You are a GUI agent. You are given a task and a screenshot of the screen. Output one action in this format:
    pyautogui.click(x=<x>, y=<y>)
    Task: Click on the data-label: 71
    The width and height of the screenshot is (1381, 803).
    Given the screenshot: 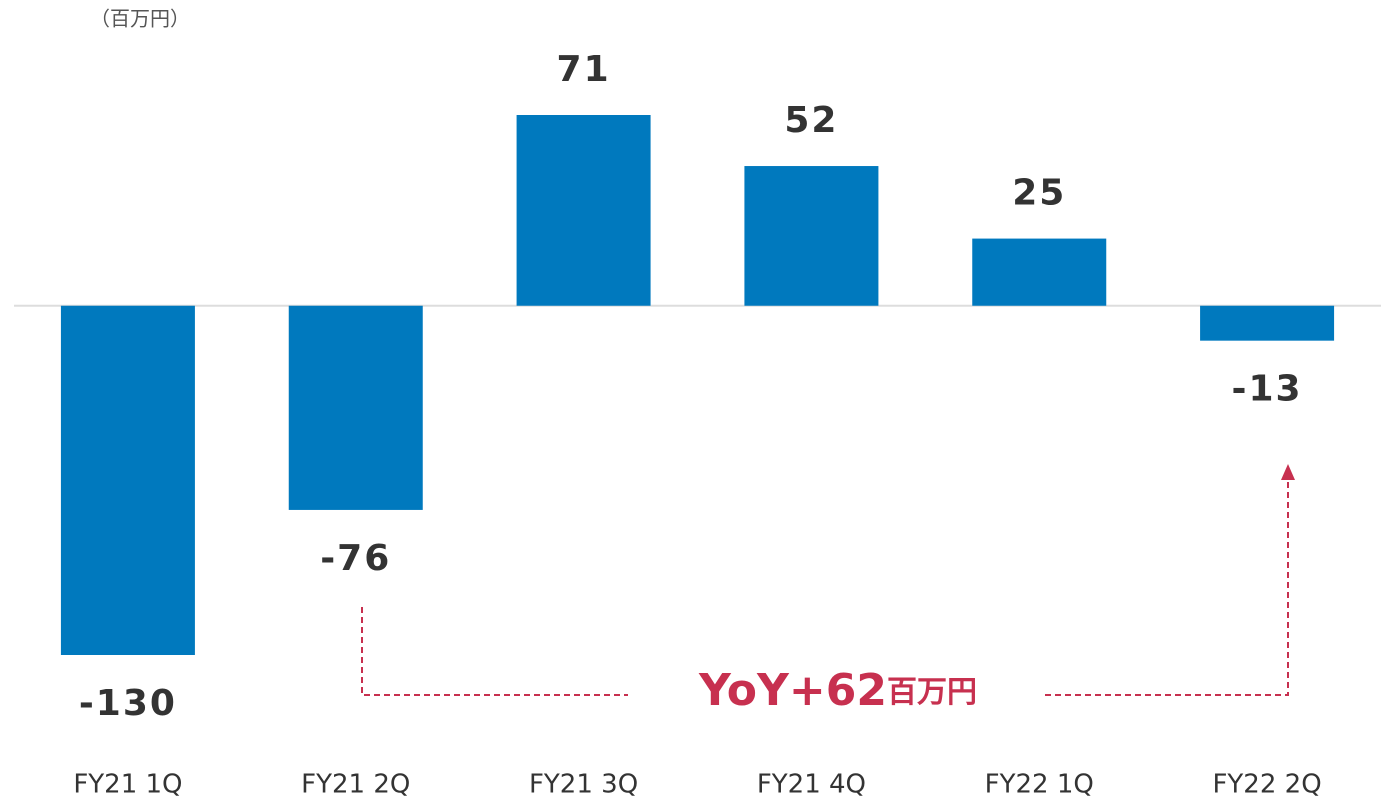 What is the action you would take?
    pyautogui.click(x=584, y=69)
    